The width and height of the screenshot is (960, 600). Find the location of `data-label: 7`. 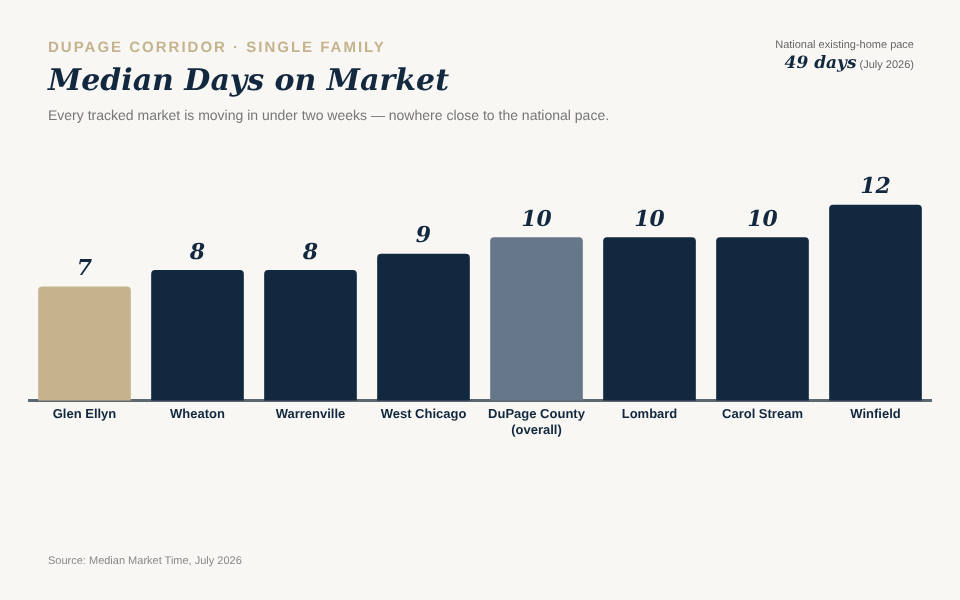

data-label: 7 is located at coordinates (84, 268).